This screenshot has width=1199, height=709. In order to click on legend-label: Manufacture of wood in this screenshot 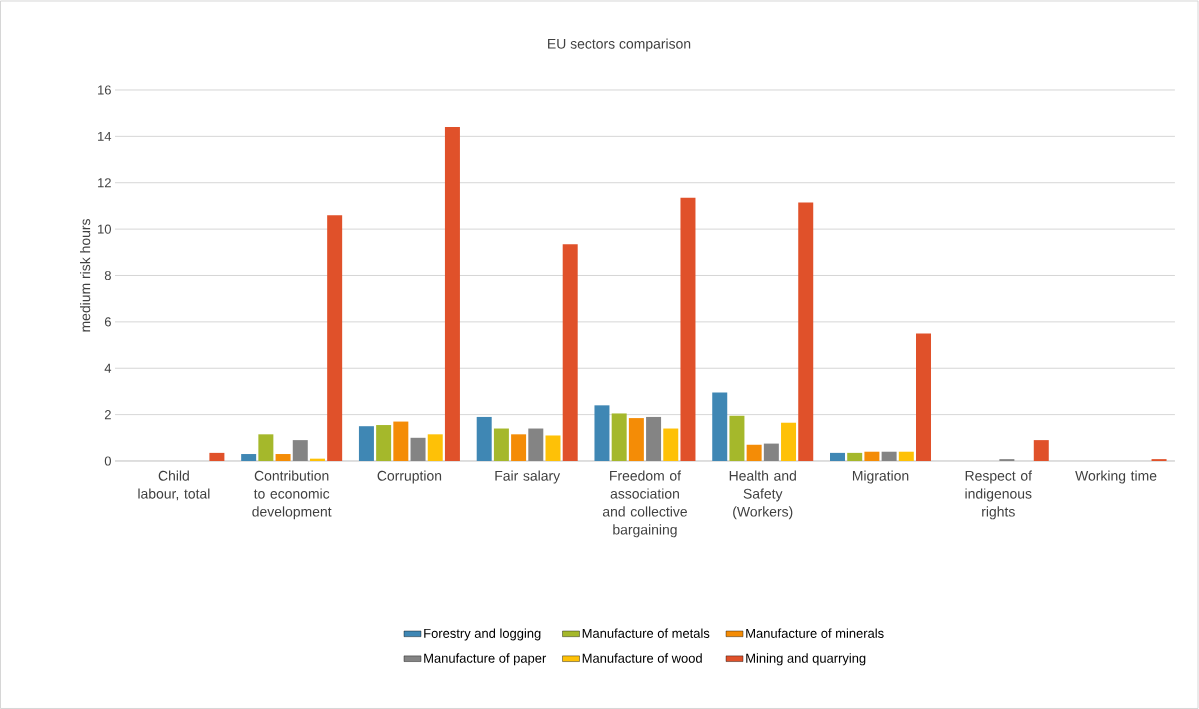, I will do `click(642, 658)`.